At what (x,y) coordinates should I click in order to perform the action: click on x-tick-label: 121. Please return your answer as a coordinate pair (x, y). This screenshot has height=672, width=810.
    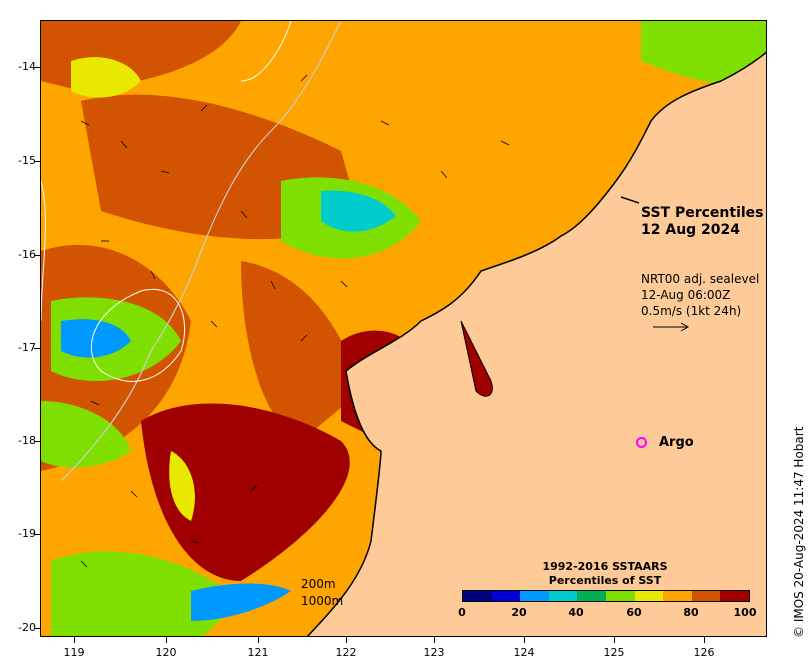
    Looking at the image, I should click on (258, 652).